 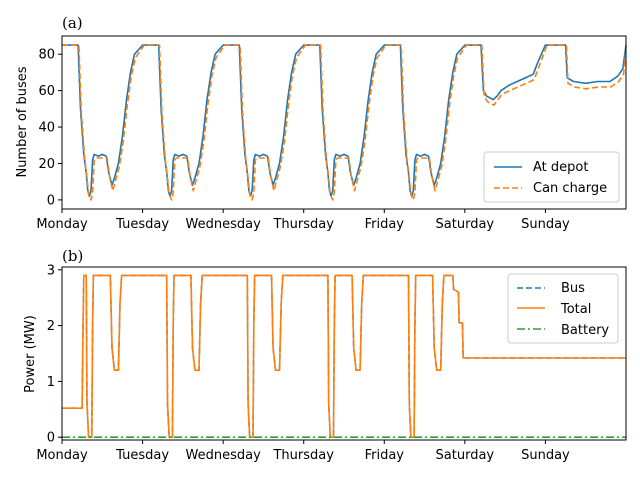 I want to click on panel-b-legend: Bus Total Battery, so click(x=563, y=308).